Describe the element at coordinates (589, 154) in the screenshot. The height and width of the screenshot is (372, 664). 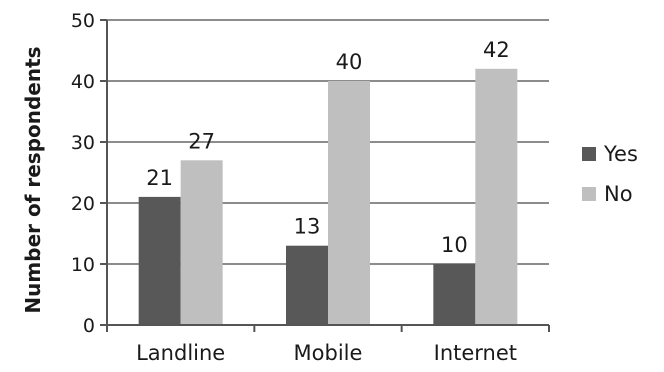
I see `legend-swatch-yes` at that location.